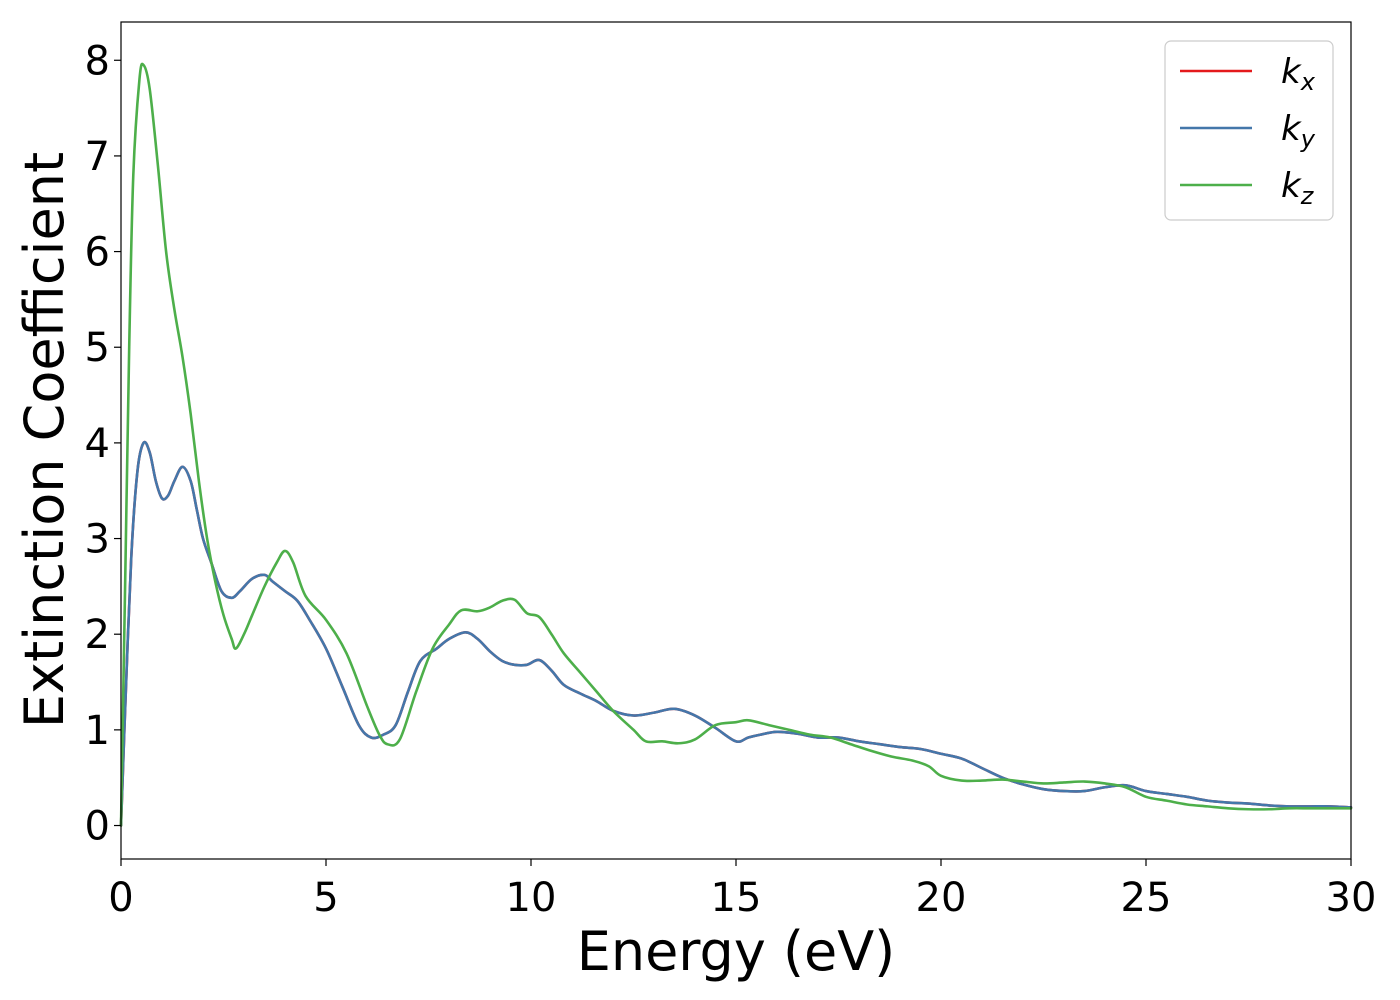  Describe the element at coordinates (120, 898) in the screenshot. I see `x-tick-label: 0` at that location.